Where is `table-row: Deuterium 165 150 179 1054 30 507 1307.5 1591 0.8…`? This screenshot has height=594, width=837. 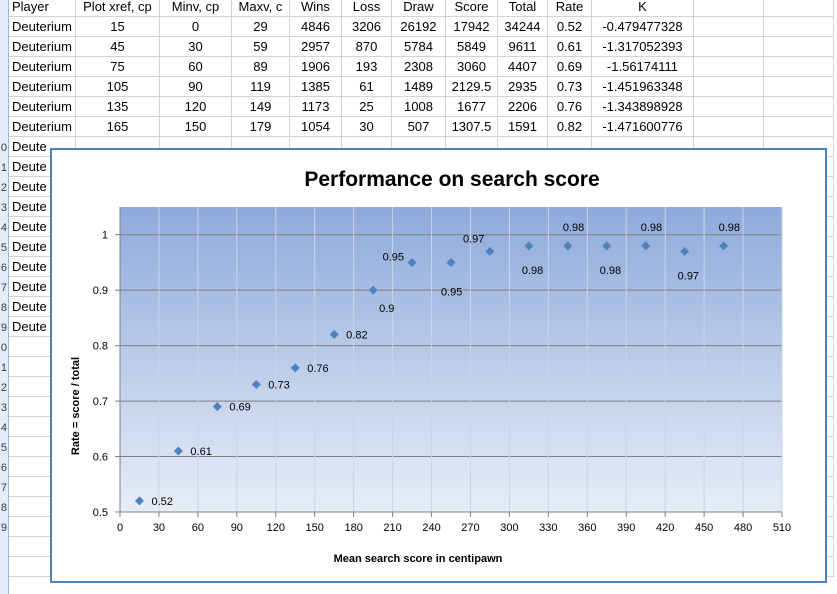 table-row: Deuterium 165 150 179 1054 30 507 1307.5 1591 0.8… is located at coordinates (421, 126).